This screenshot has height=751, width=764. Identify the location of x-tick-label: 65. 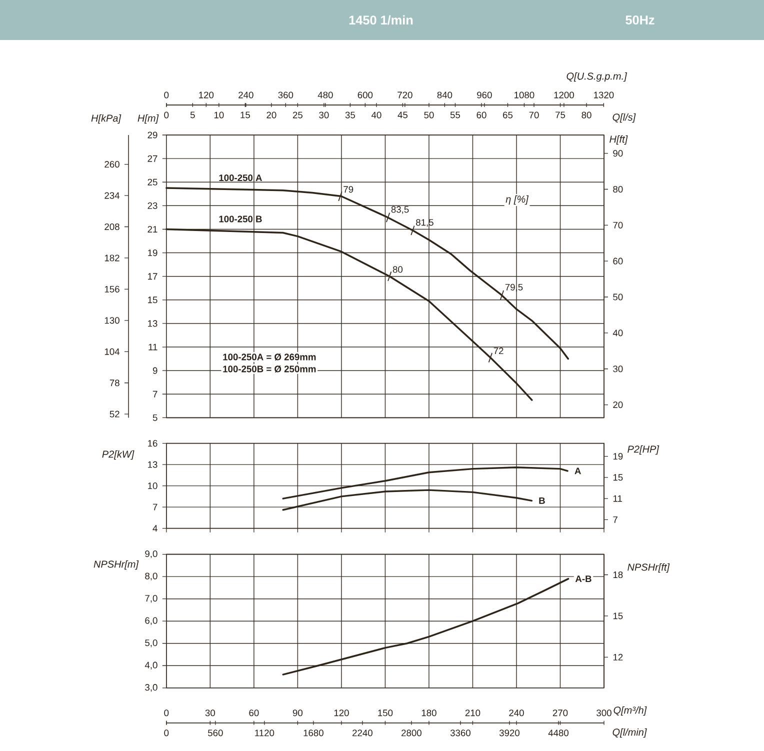
(508, 115).